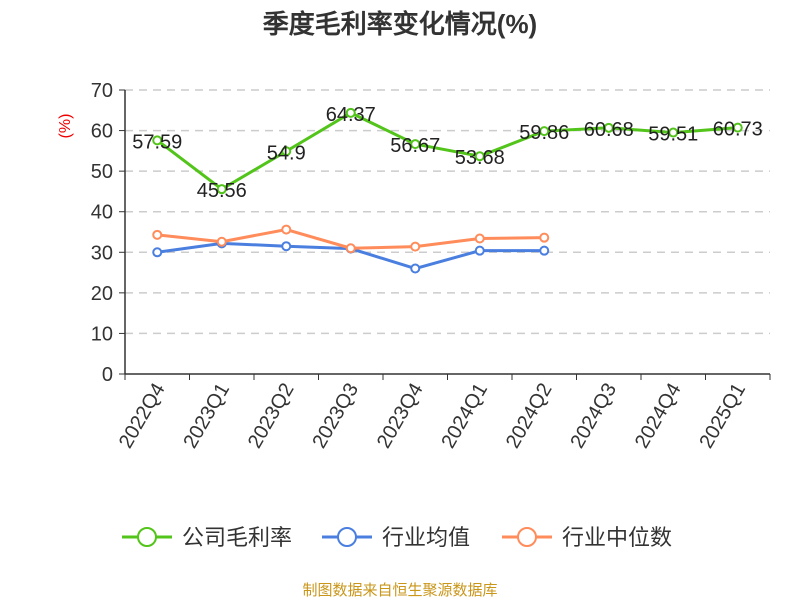 This screenshot has height=600, width=800. What do you see at coordinates (107, 375) in the screenshot?
I see `y-tick-label: 0` at bounding box center [107, 375].